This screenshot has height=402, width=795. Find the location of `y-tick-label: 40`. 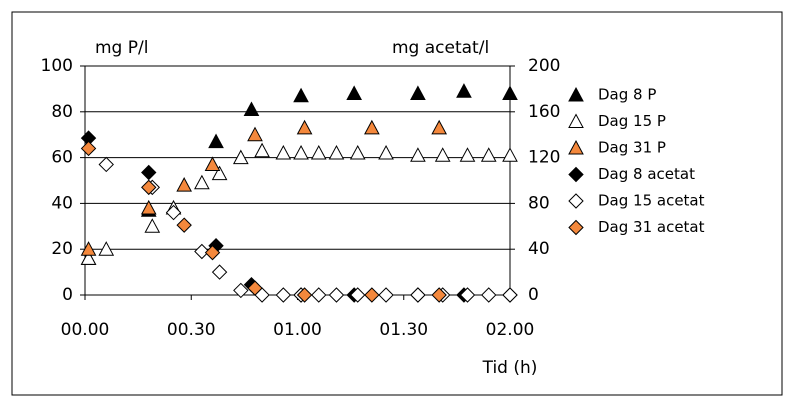

y-tick-label: 40 is located at coordinates (62, 203).